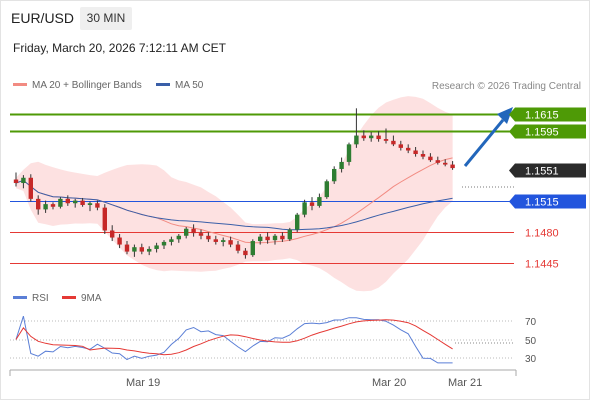  I want to click on rsi-tick-50: 50, so click(531, 341).